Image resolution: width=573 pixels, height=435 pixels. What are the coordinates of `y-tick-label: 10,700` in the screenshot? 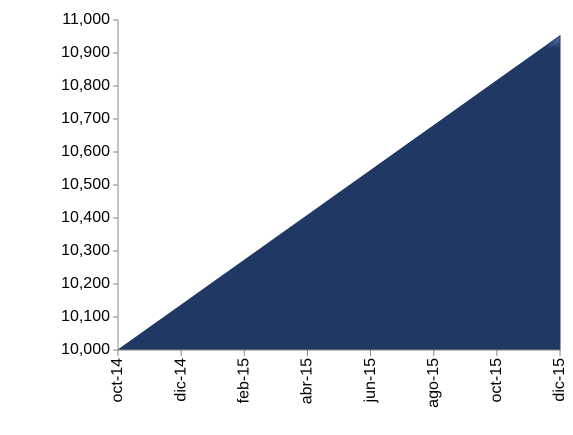 It's located at (85, 118).